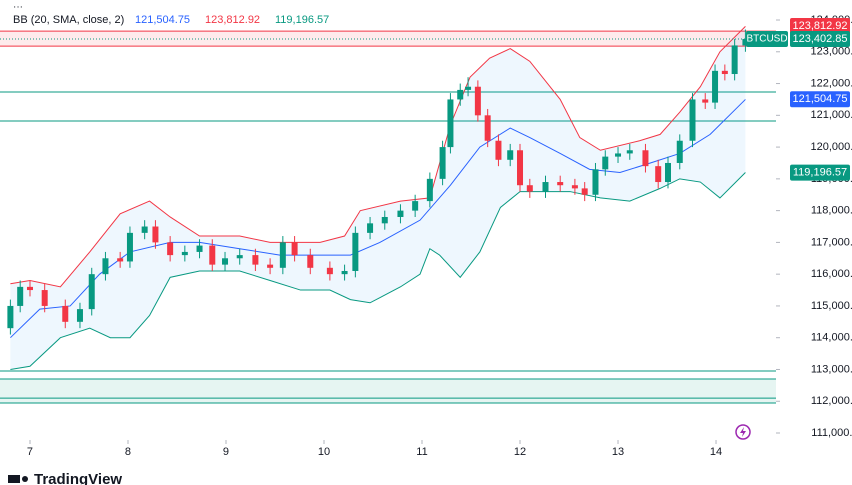 This screenshot has width=852, height=485. I want to click on price-tag-label: 123,402.85, so click(819, 39).